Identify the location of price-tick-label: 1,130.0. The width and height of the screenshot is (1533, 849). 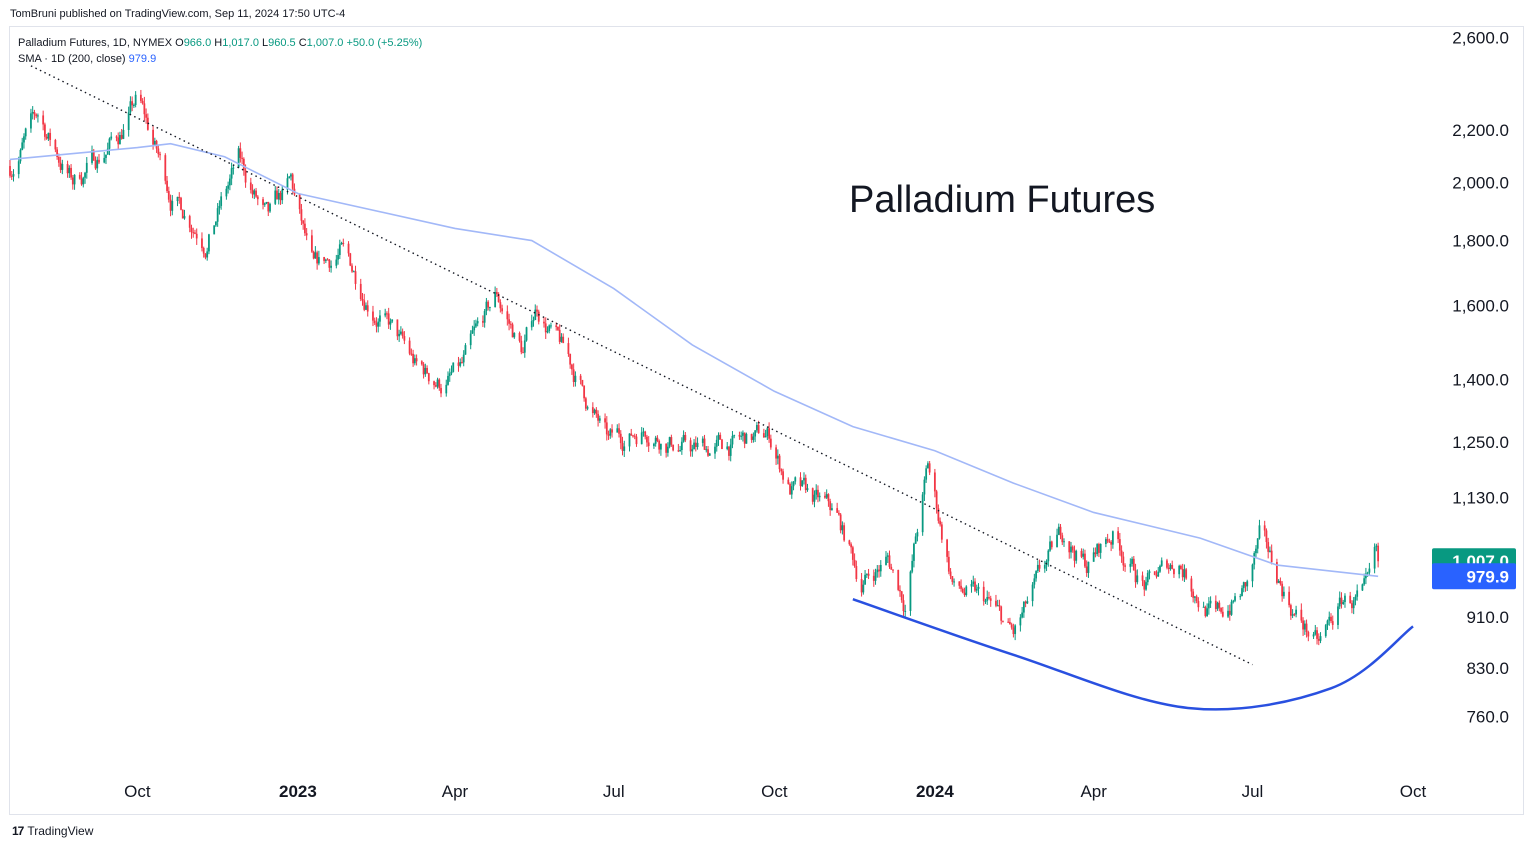
(1480, 498).